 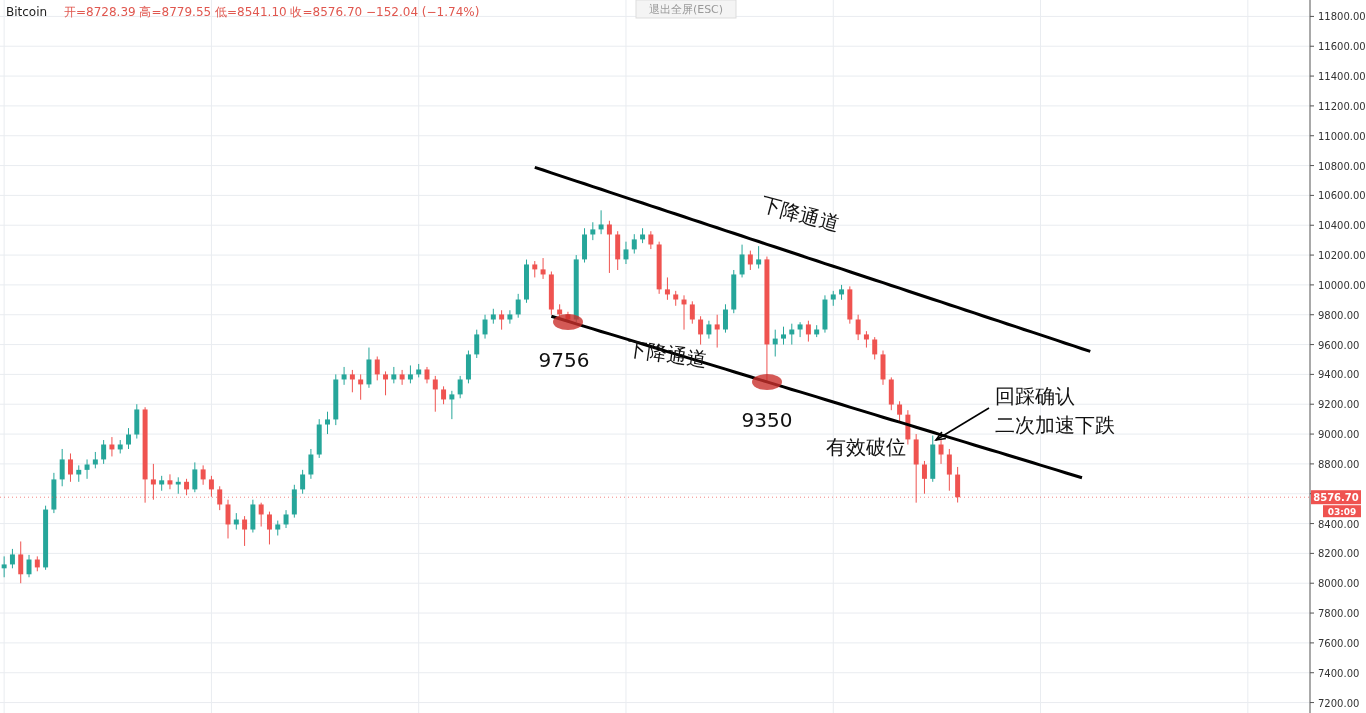 I want to click on y-tick-label: 9200.00, so click(x=1339, y=405).